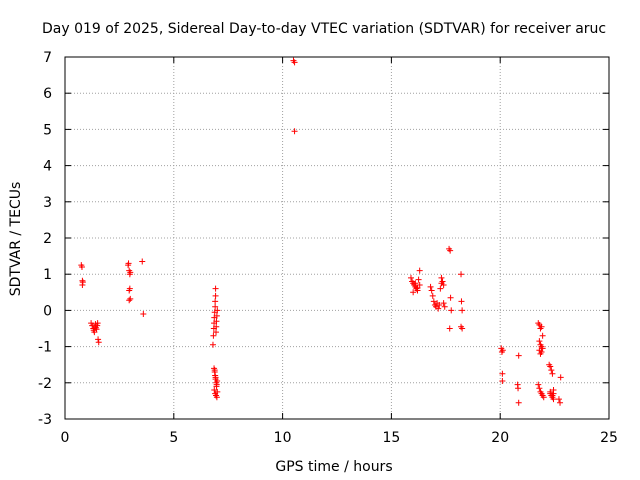 This screenshot has height=480, width=640. What do you see at coordinates (47, 167) in the screenshot?
I see `y-tick-label: 4` at bounding box center [47, 167].